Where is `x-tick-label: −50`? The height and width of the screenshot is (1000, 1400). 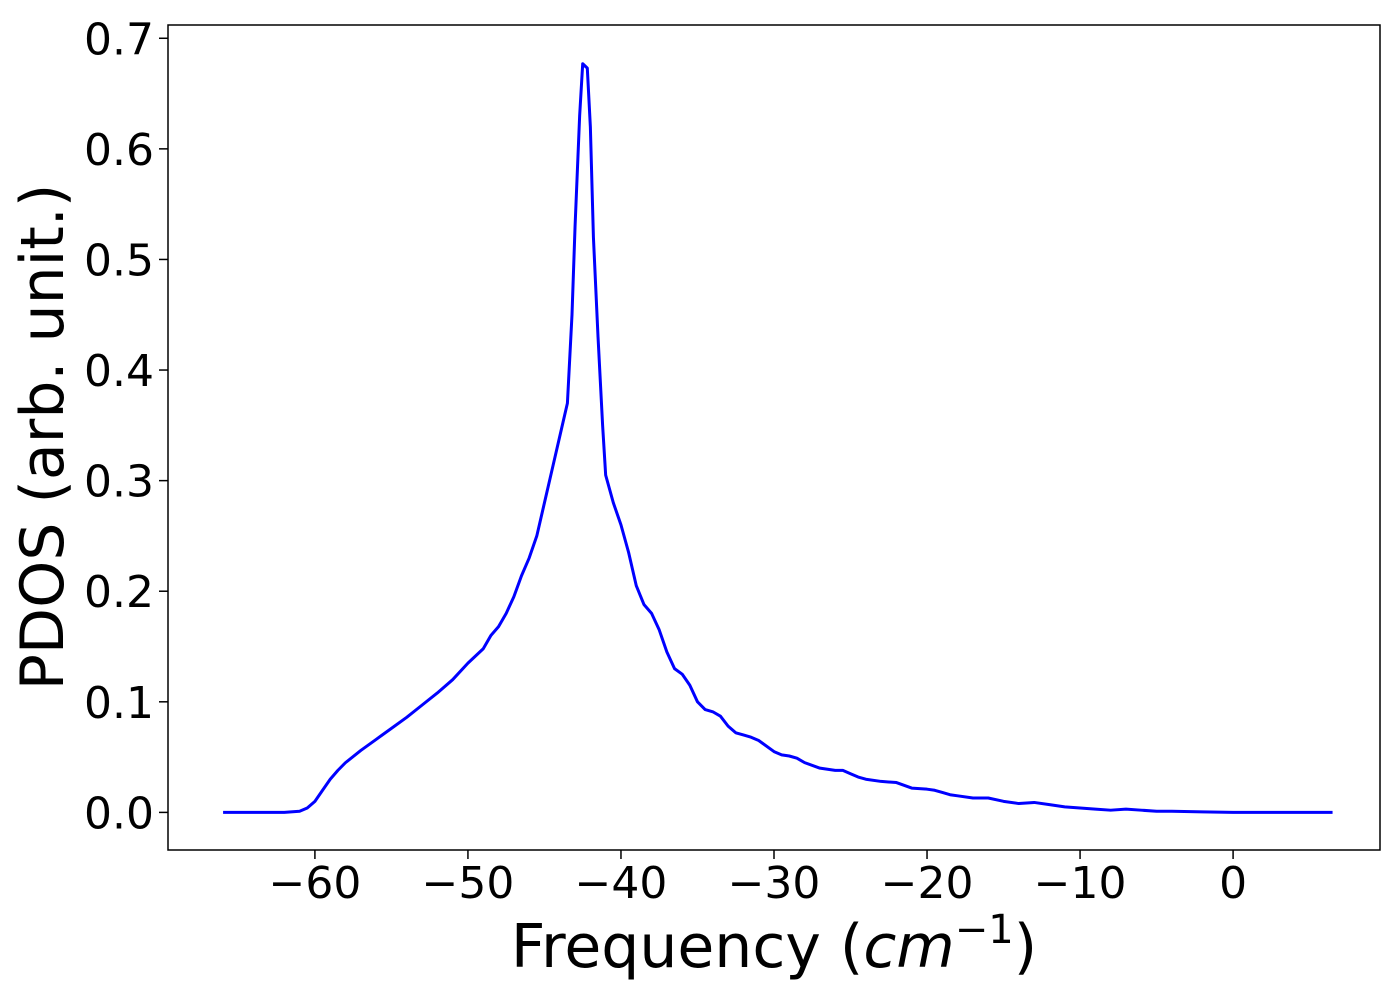
x-tick-label: −50 is located at coordinates (468, 883).